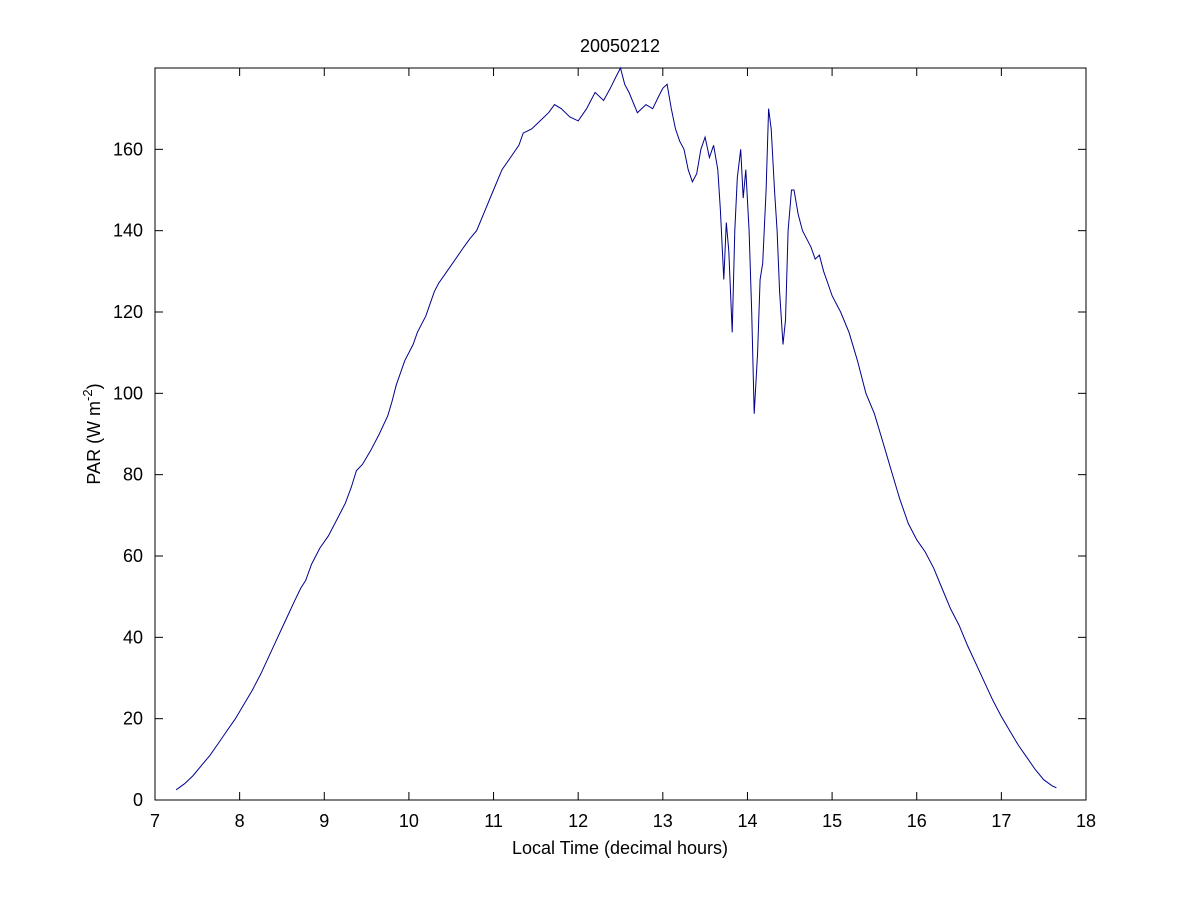 The width and height of the screenshot is (1200, 900). I want to click on chart-title: 20050212, so click(620, 46).